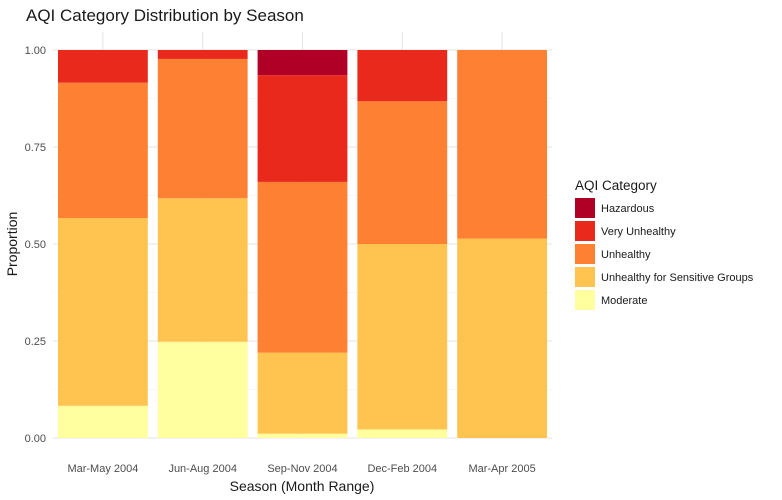  What do you see at coordinates (35, 148) in the screenshot?
I see `y-tick-label: 0.75` at bounding box center [35, 148].